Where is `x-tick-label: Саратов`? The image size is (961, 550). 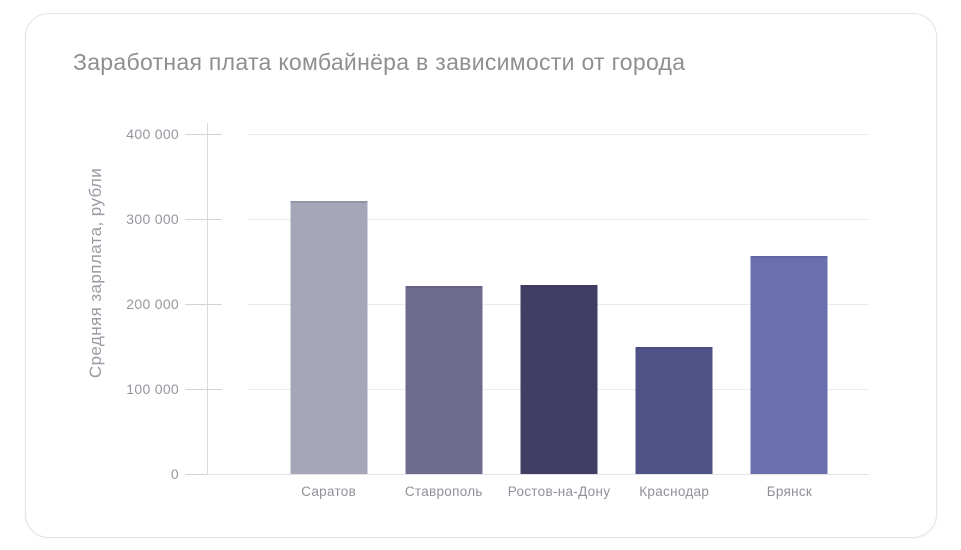
x-tick-label: Саратов is located at coordinates (329, 491).